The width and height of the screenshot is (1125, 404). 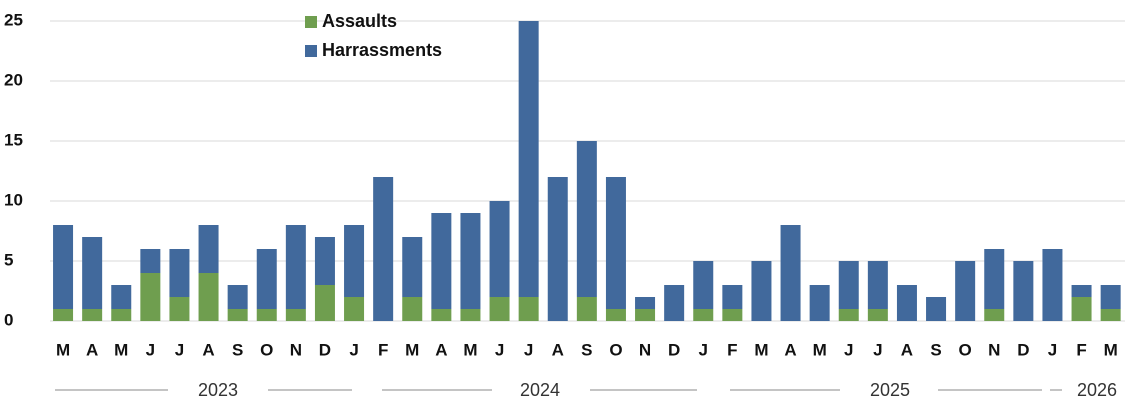 What do you see at coordinates (8, 319) in the screenshot?
I see `y-tick-label: 0` at bounding box center [8, 319].